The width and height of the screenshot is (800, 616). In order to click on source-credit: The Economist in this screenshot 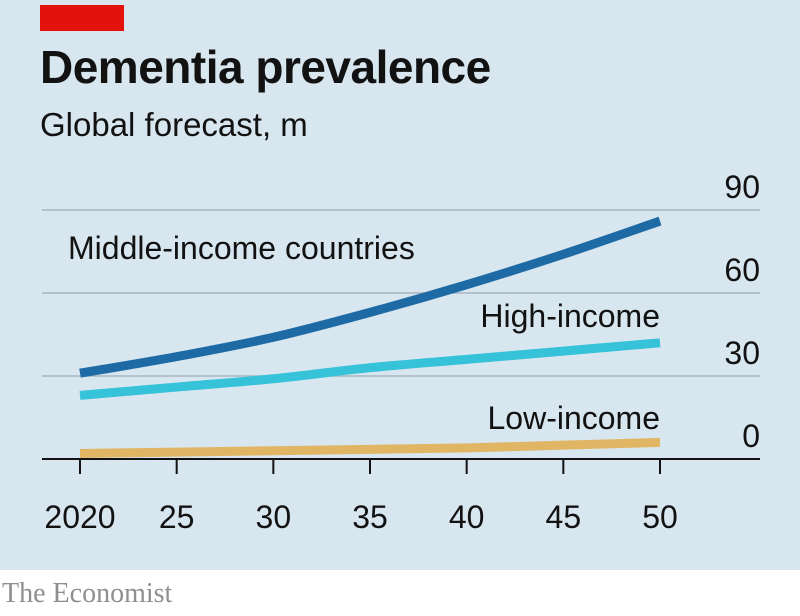, I will do `click(87, 593)`.